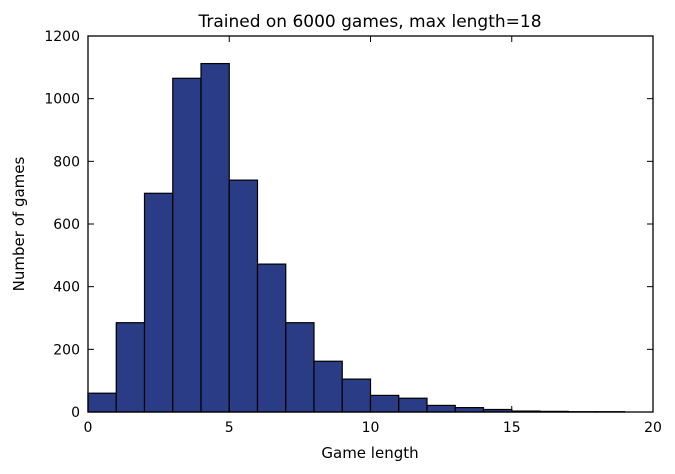  I want to click on y-tick-label: 200, so click(66, 350).